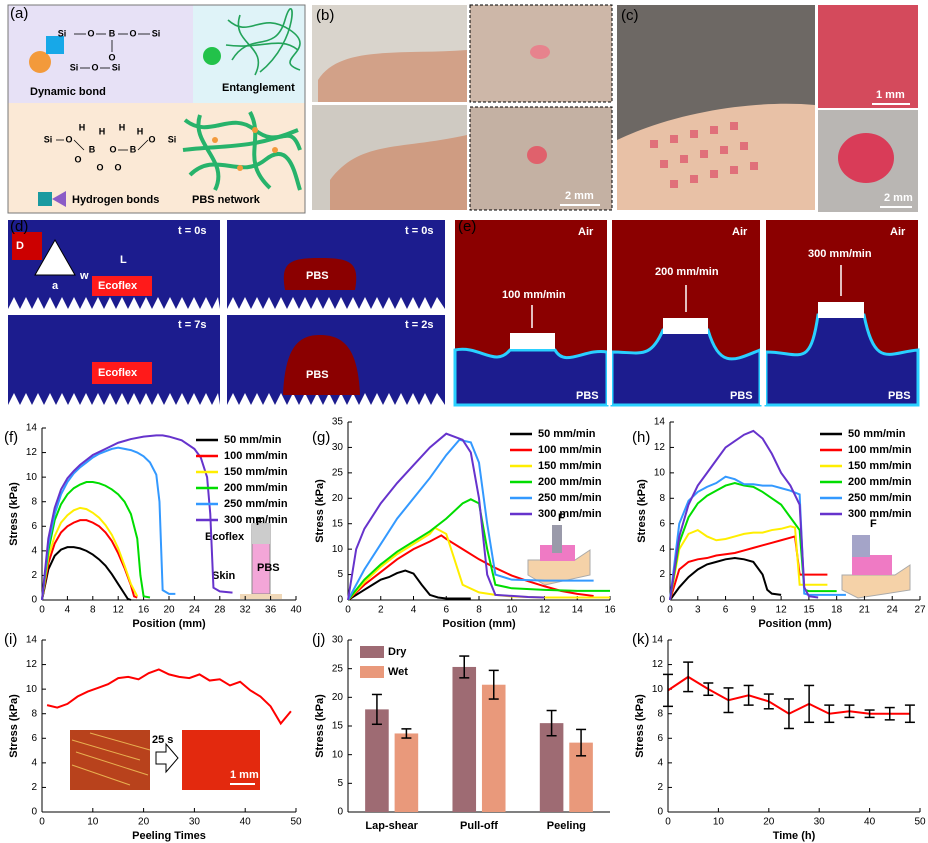 This screenshot has width=928, height=843. I want to click on inset-ecoflex, so click(261, 534).